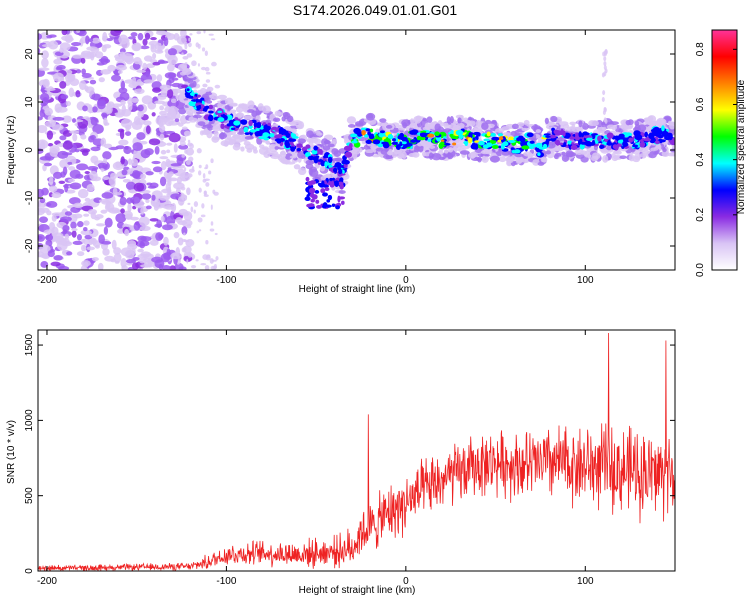 The width and height of the screenshot is (750, 600). Describe the element at coordinates (406, 280) in the screenshot. I see `x-tick-label: 0` at that location.